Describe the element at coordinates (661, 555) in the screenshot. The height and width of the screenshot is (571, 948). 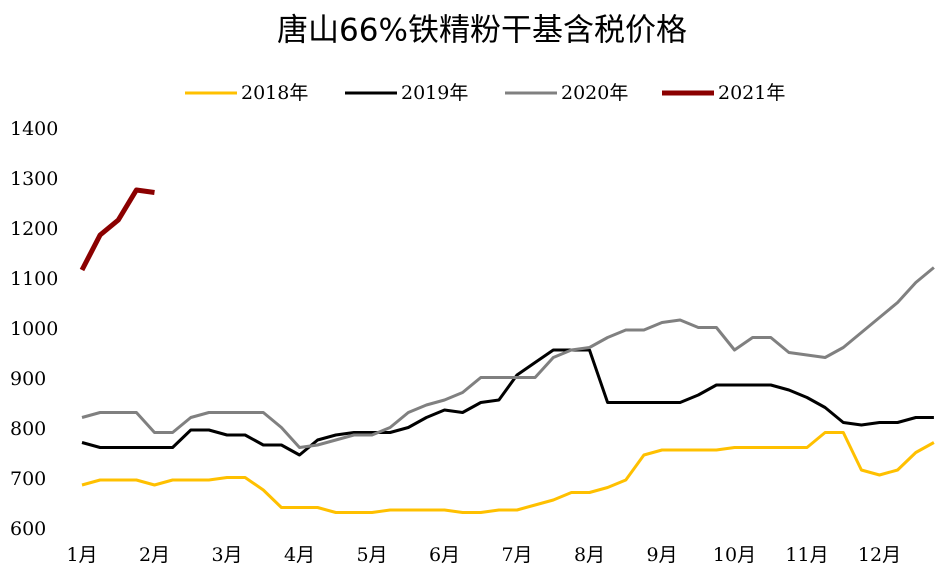
I see `x-tick-label: 9月` at that location.